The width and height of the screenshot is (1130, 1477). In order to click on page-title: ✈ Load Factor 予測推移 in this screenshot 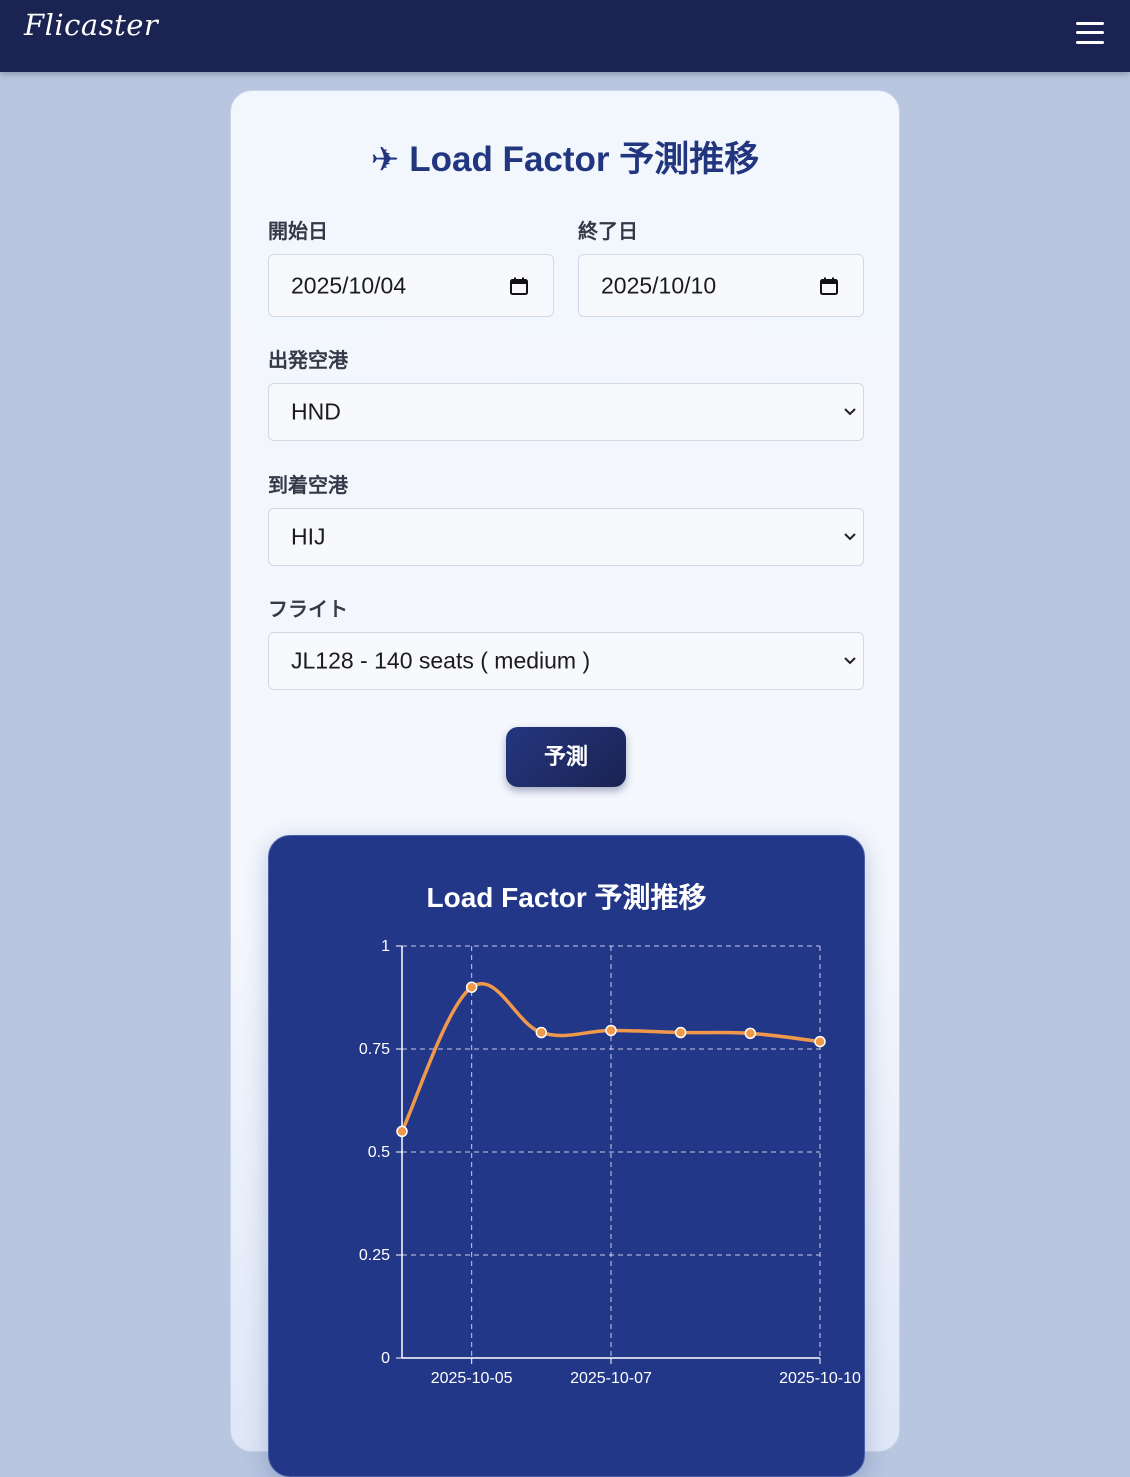, I will do `click(565, 156)`.